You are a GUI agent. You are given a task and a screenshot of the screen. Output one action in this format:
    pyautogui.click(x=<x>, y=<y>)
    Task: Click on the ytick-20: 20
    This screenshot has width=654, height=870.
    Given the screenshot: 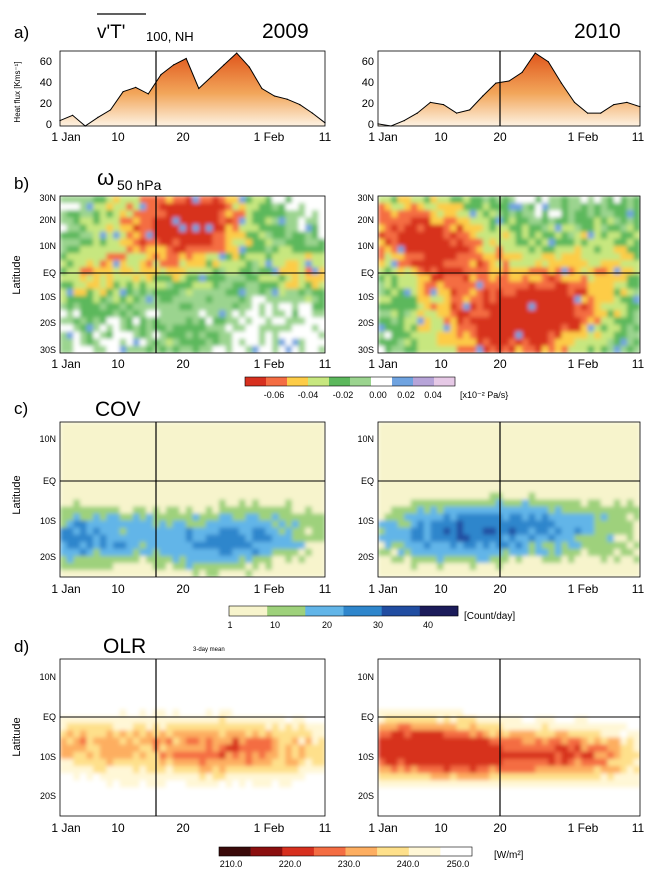 What is the action you would take?
    pyautogui.click(x=368, y=104)
    